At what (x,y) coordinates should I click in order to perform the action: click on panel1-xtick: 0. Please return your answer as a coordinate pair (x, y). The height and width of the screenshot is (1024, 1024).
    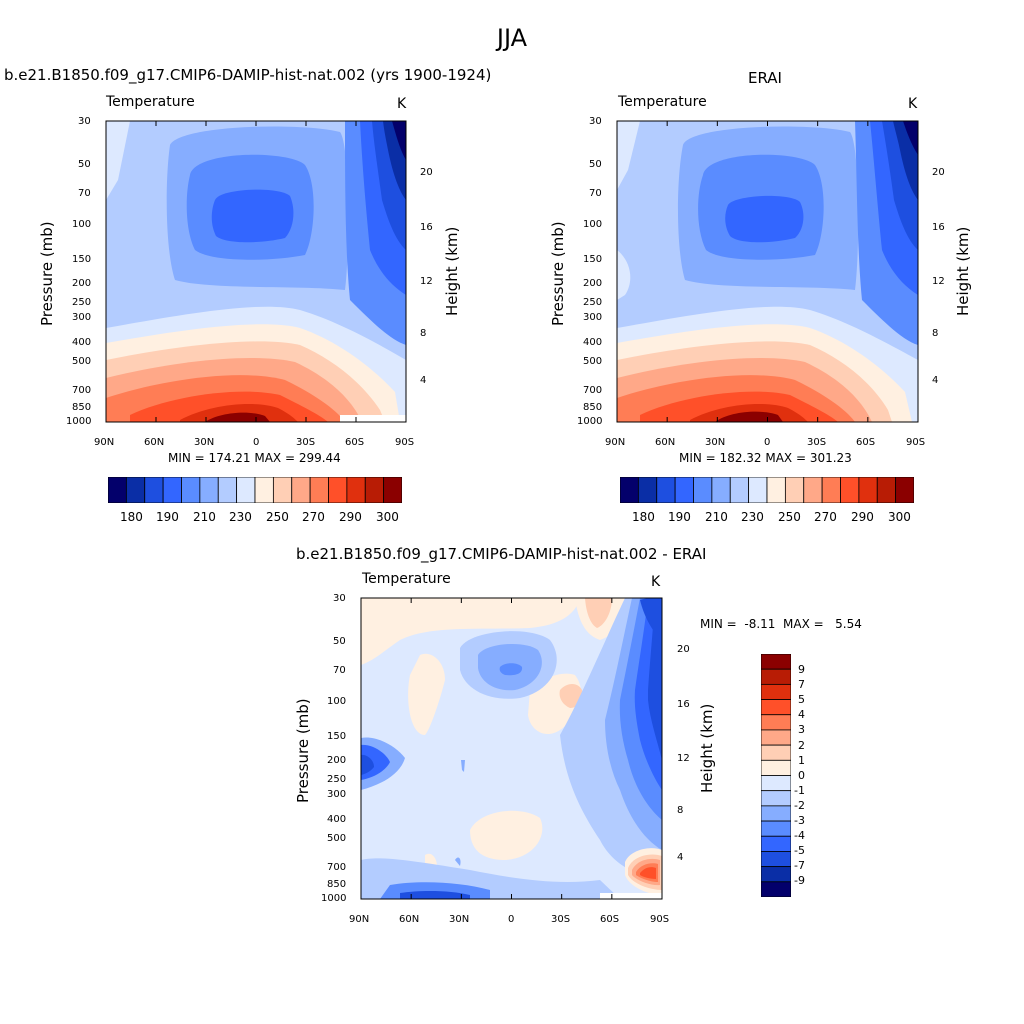
    Looking at the image, I should click on (256, 442).